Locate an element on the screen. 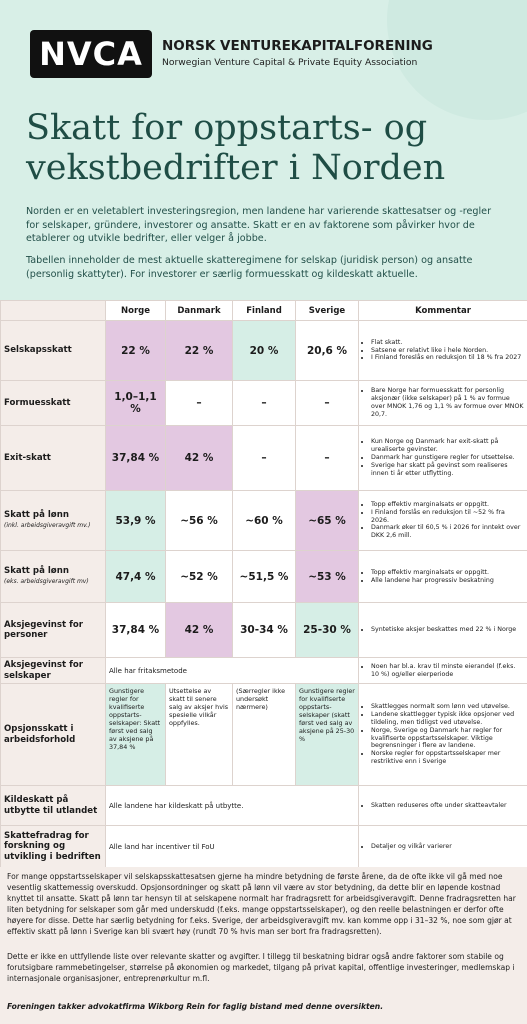 The height and width of the screenshot is (1024, 527). row-label-text: Aksjegevinst for personer is located at coordinates (43, 630).